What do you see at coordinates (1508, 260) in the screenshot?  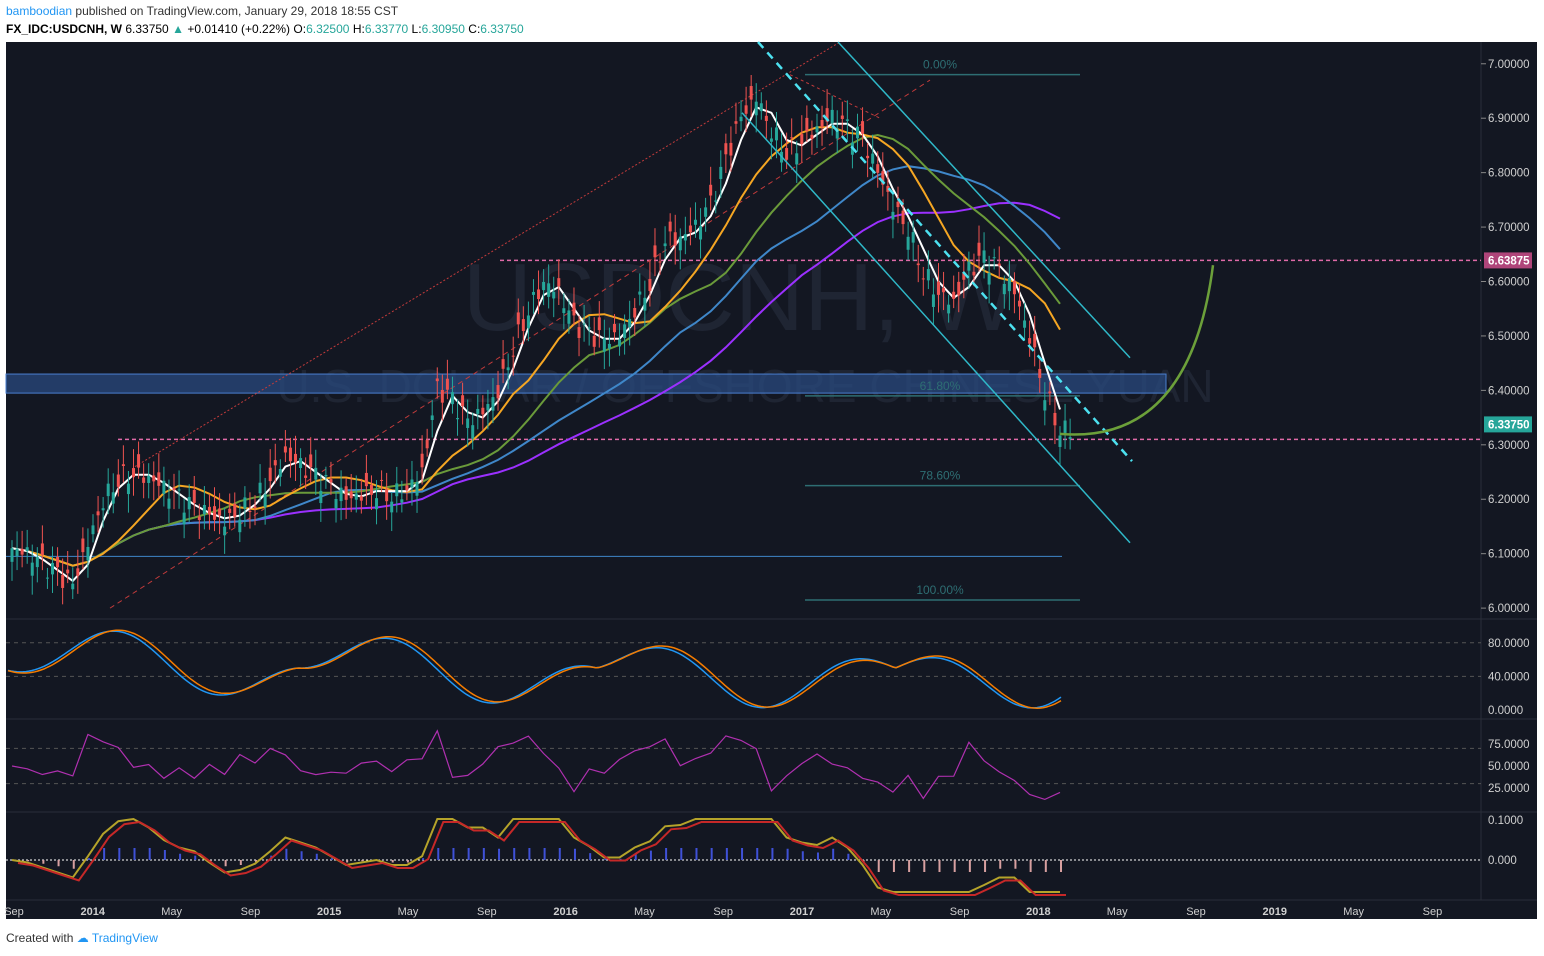 I see `level-price-badge-bg` at bounding box center [1508, 260].